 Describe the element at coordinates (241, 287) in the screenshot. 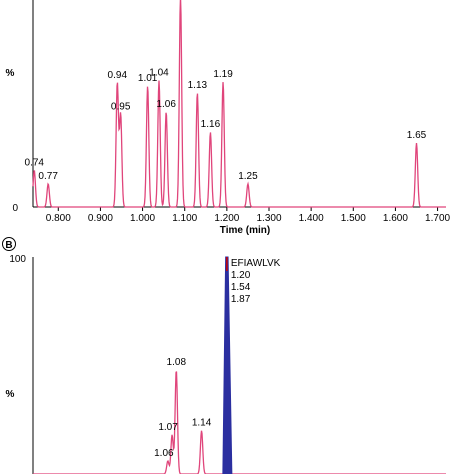

I see `panel-b-annotation-line: 1.54` at that location.